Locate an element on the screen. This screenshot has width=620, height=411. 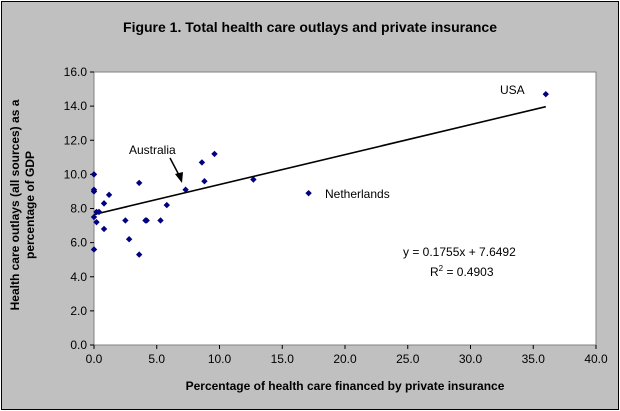
x-tick-label: 40.0 is located at coordinates (596, 359).